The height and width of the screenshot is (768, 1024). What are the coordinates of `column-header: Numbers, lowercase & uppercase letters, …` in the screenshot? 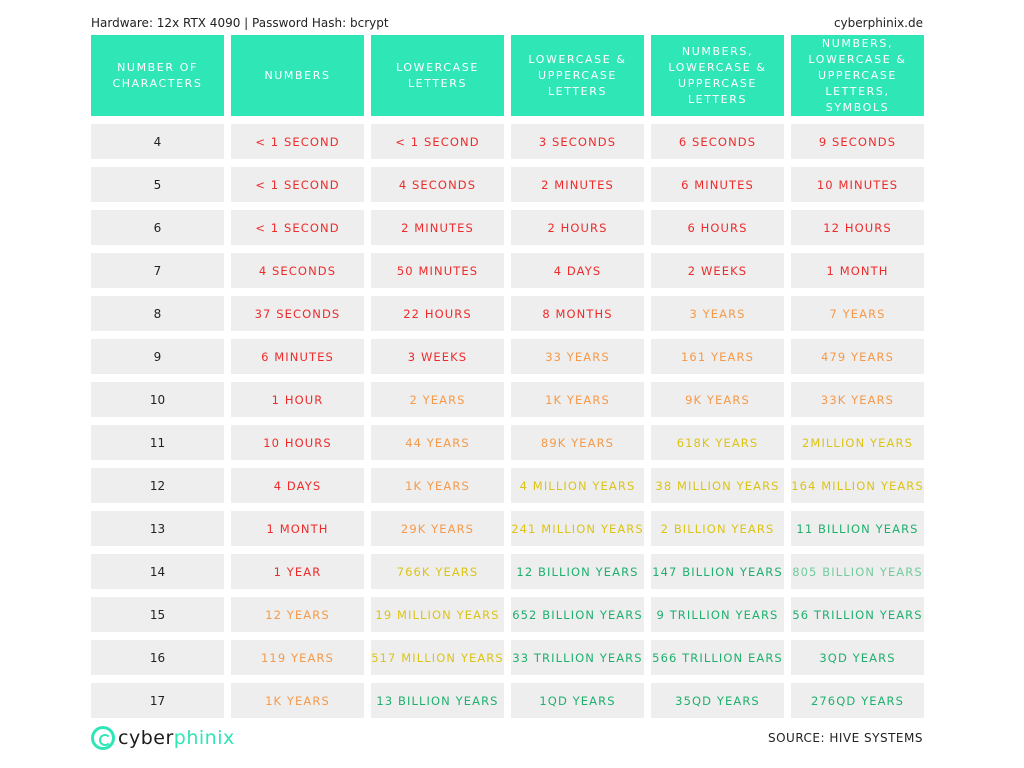 It's located at (857, 75).